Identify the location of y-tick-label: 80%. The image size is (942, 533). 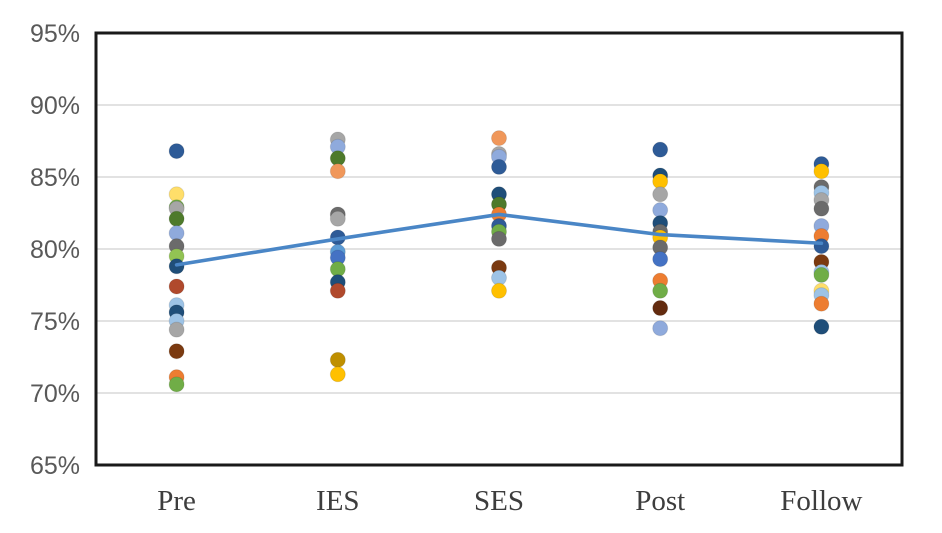
(55, 250).